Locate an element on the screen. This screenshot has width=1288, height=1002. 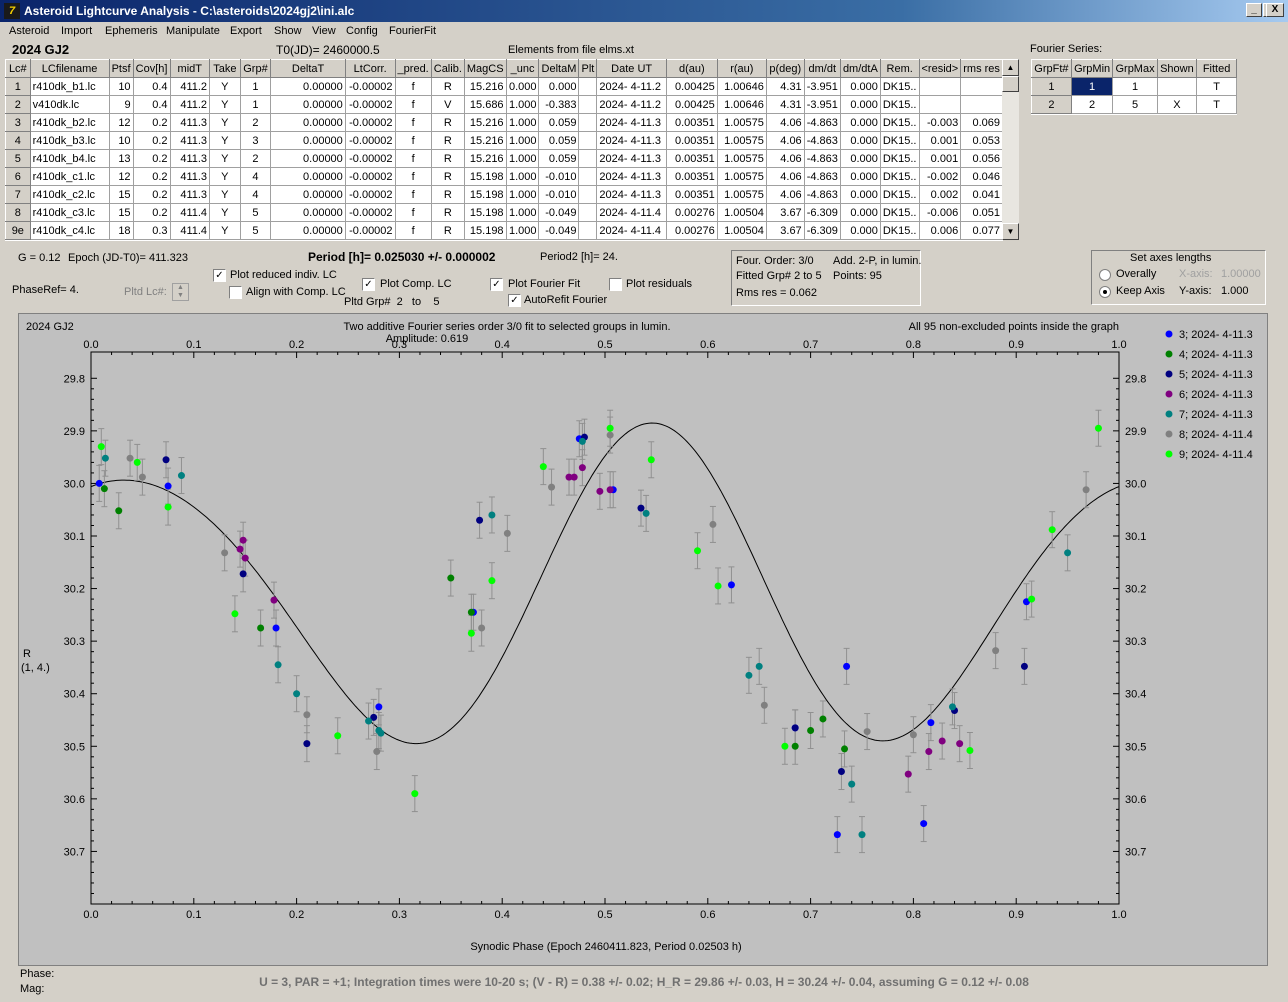
plot-comp-checkbox: ✓ is located at coordinates (368, 284).